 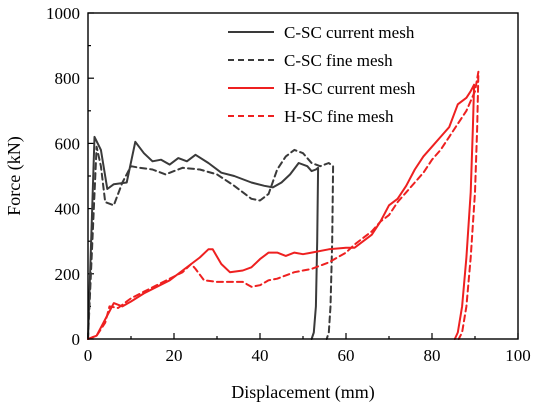 What do you see at coordinates (346, 355) in the screenshot?
I see `x-tick-label: 60` at bounding box center [346, 355].